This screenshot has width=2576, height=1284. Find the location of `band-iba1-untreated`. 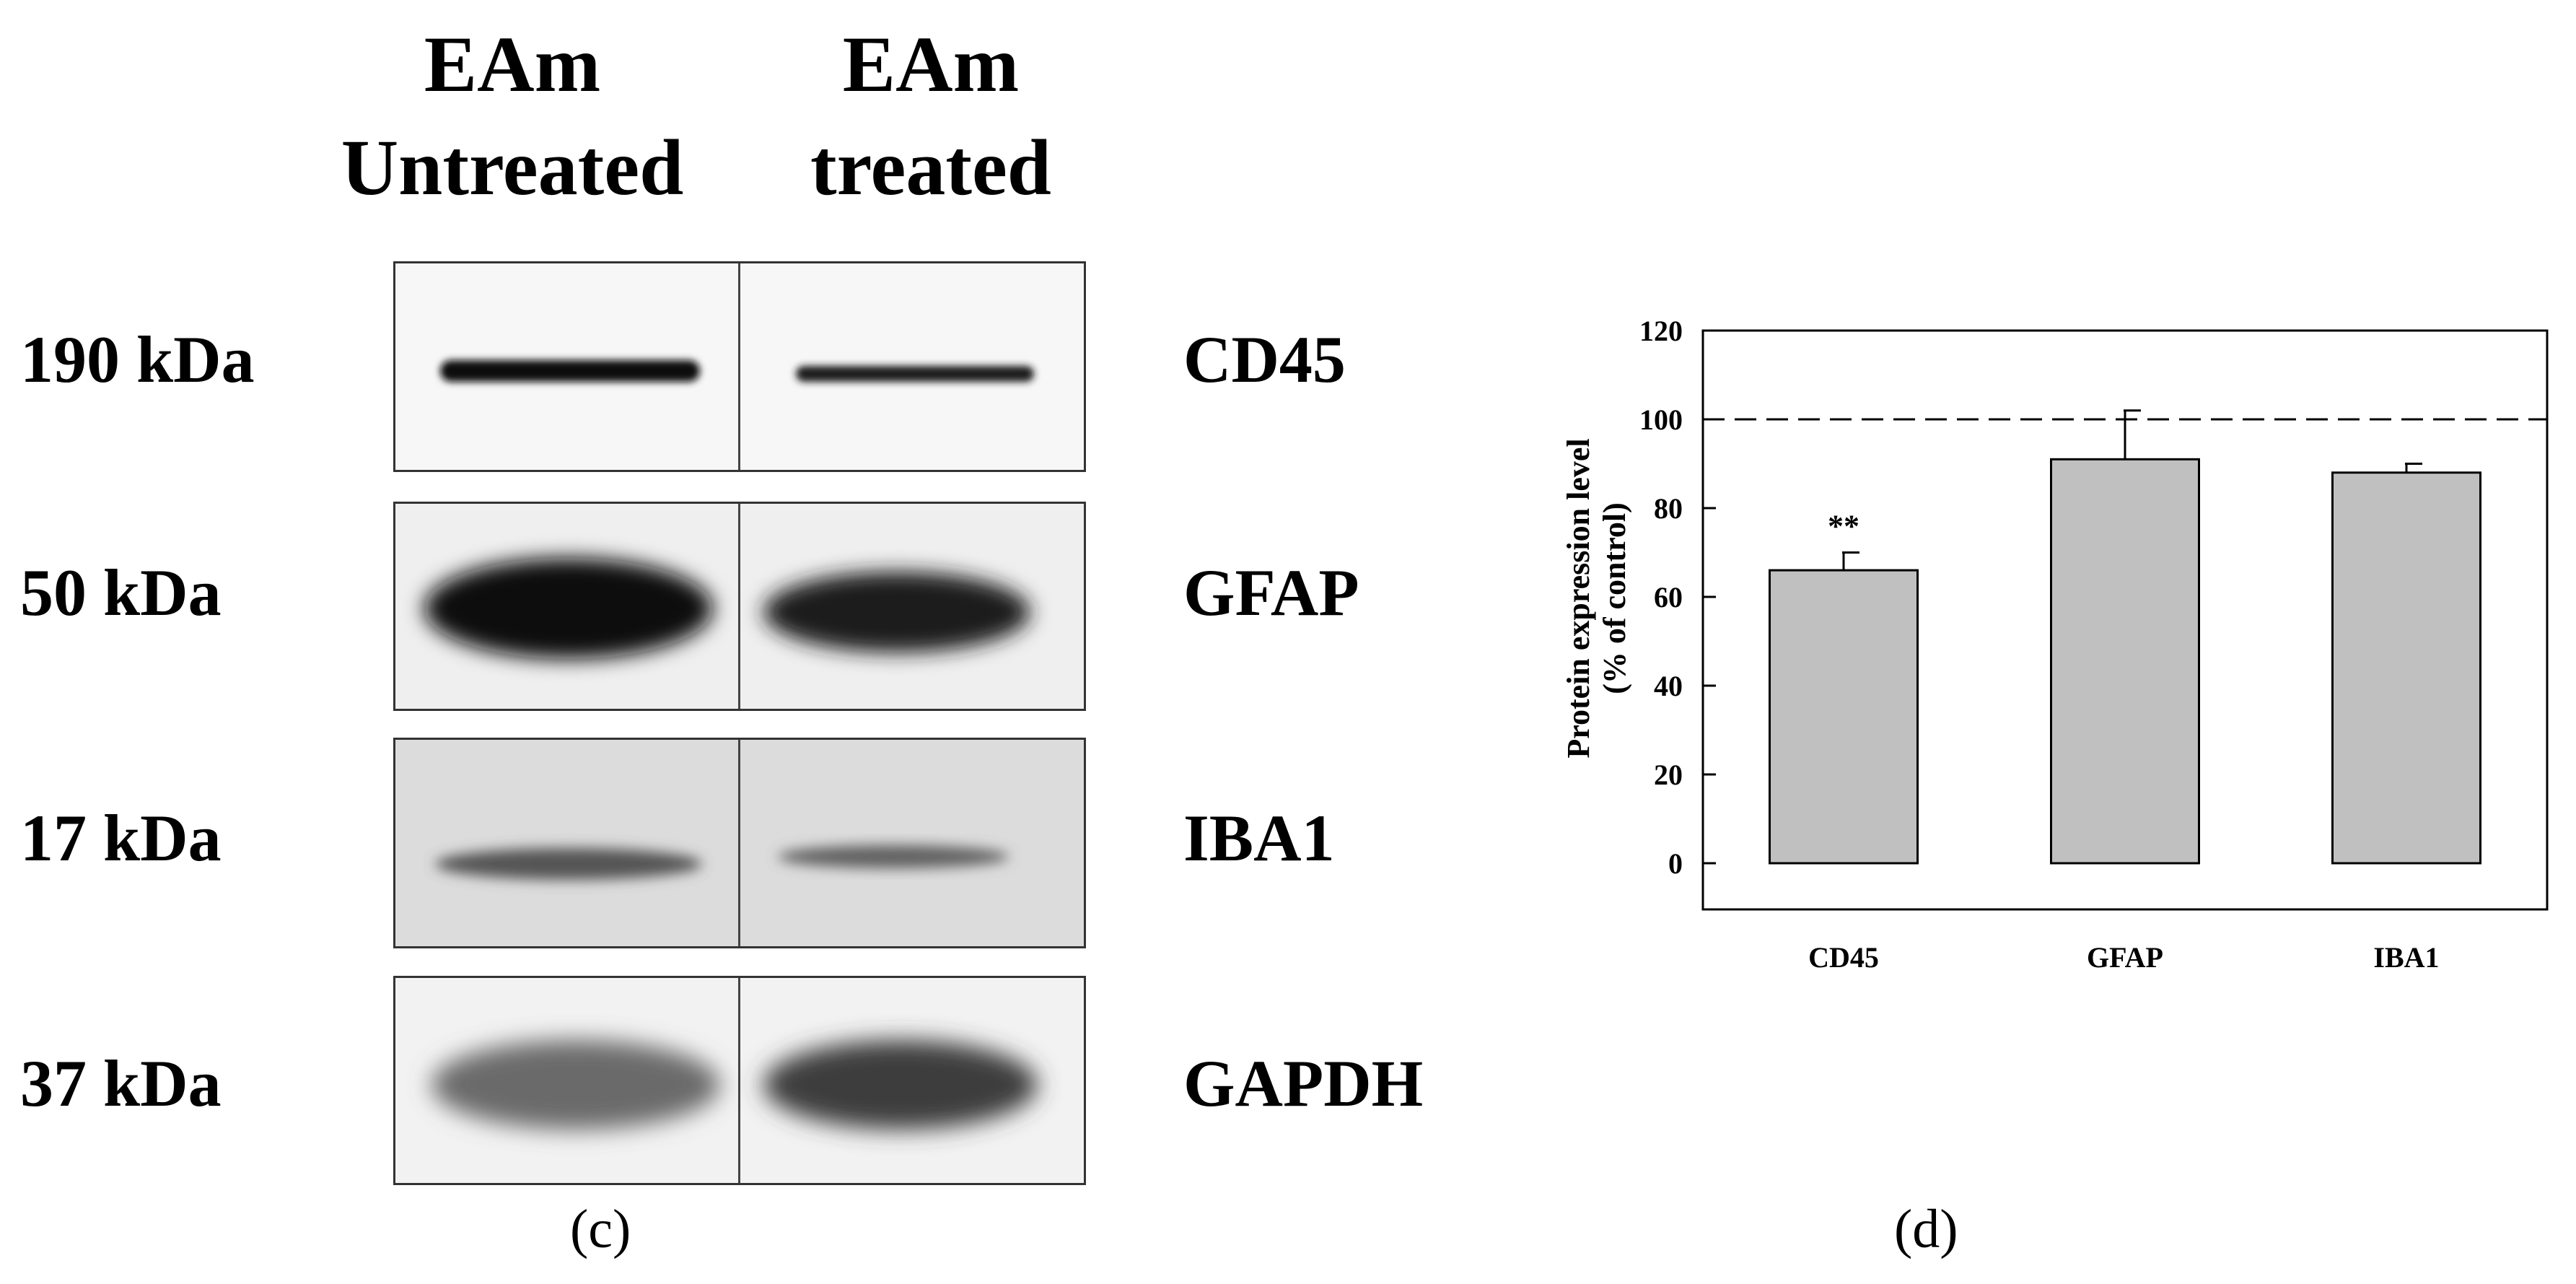

band-iba1-untreated is located at coordinates (568, 864).